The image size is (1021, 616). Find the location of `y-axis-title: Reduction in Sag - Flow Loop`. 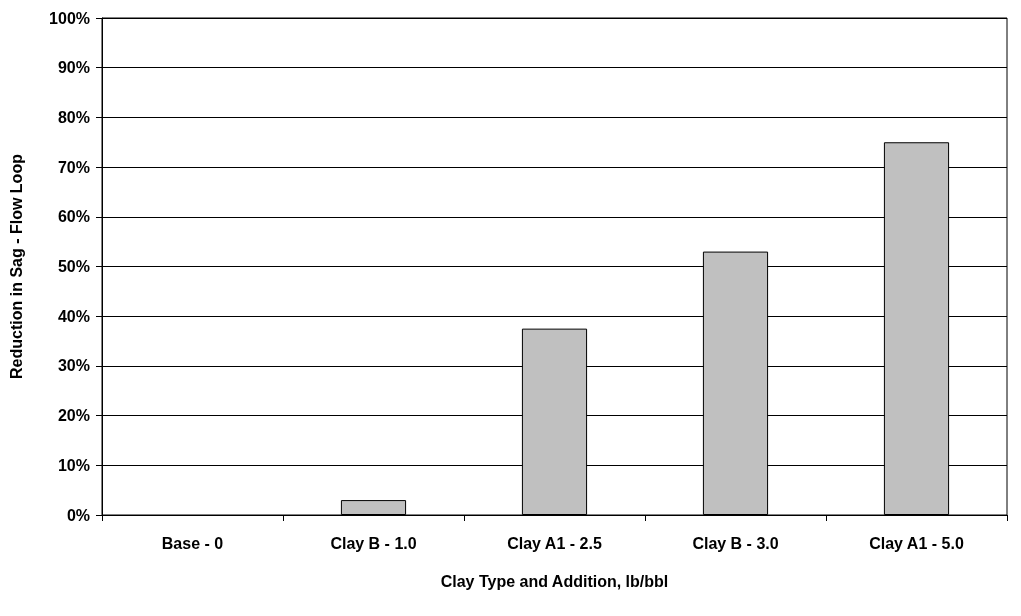

y-axis-title: Reduction in Sag - Flow Loop is located at coordinates (16, 266).